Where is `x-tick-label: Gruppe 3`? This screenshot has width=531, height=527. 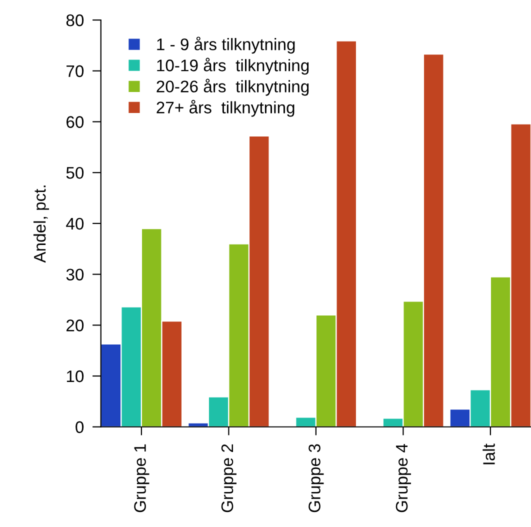 x-tick-label: Gruppe 3 is located at coordinates (316, 478).